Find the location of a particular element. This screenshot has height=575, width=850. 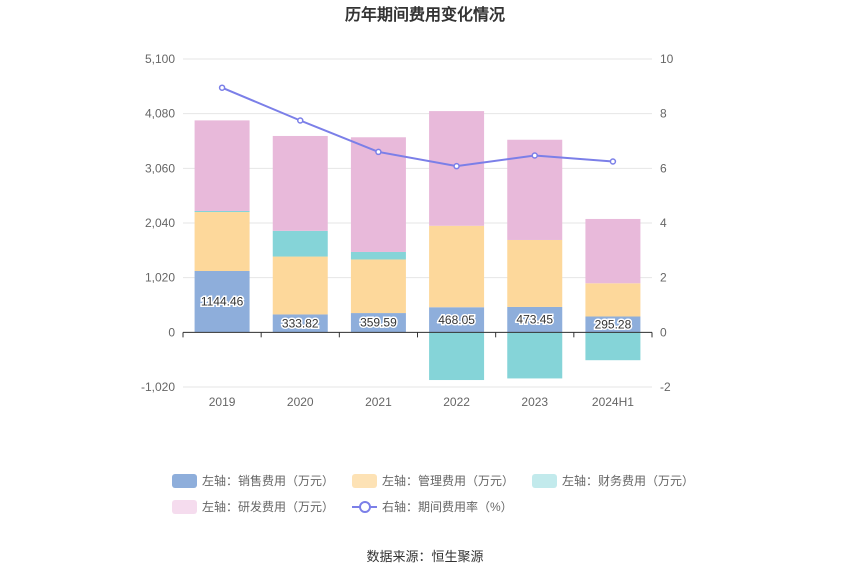

right-tick-label: 8 is located at coordinates (663, 114).